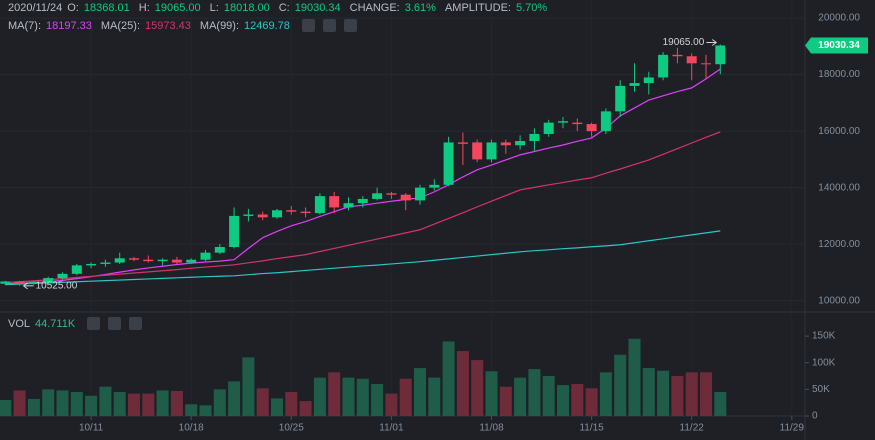 The width and height of the screenshot is (875, 440). I want to click on moving-average-line, so click(363, 258).